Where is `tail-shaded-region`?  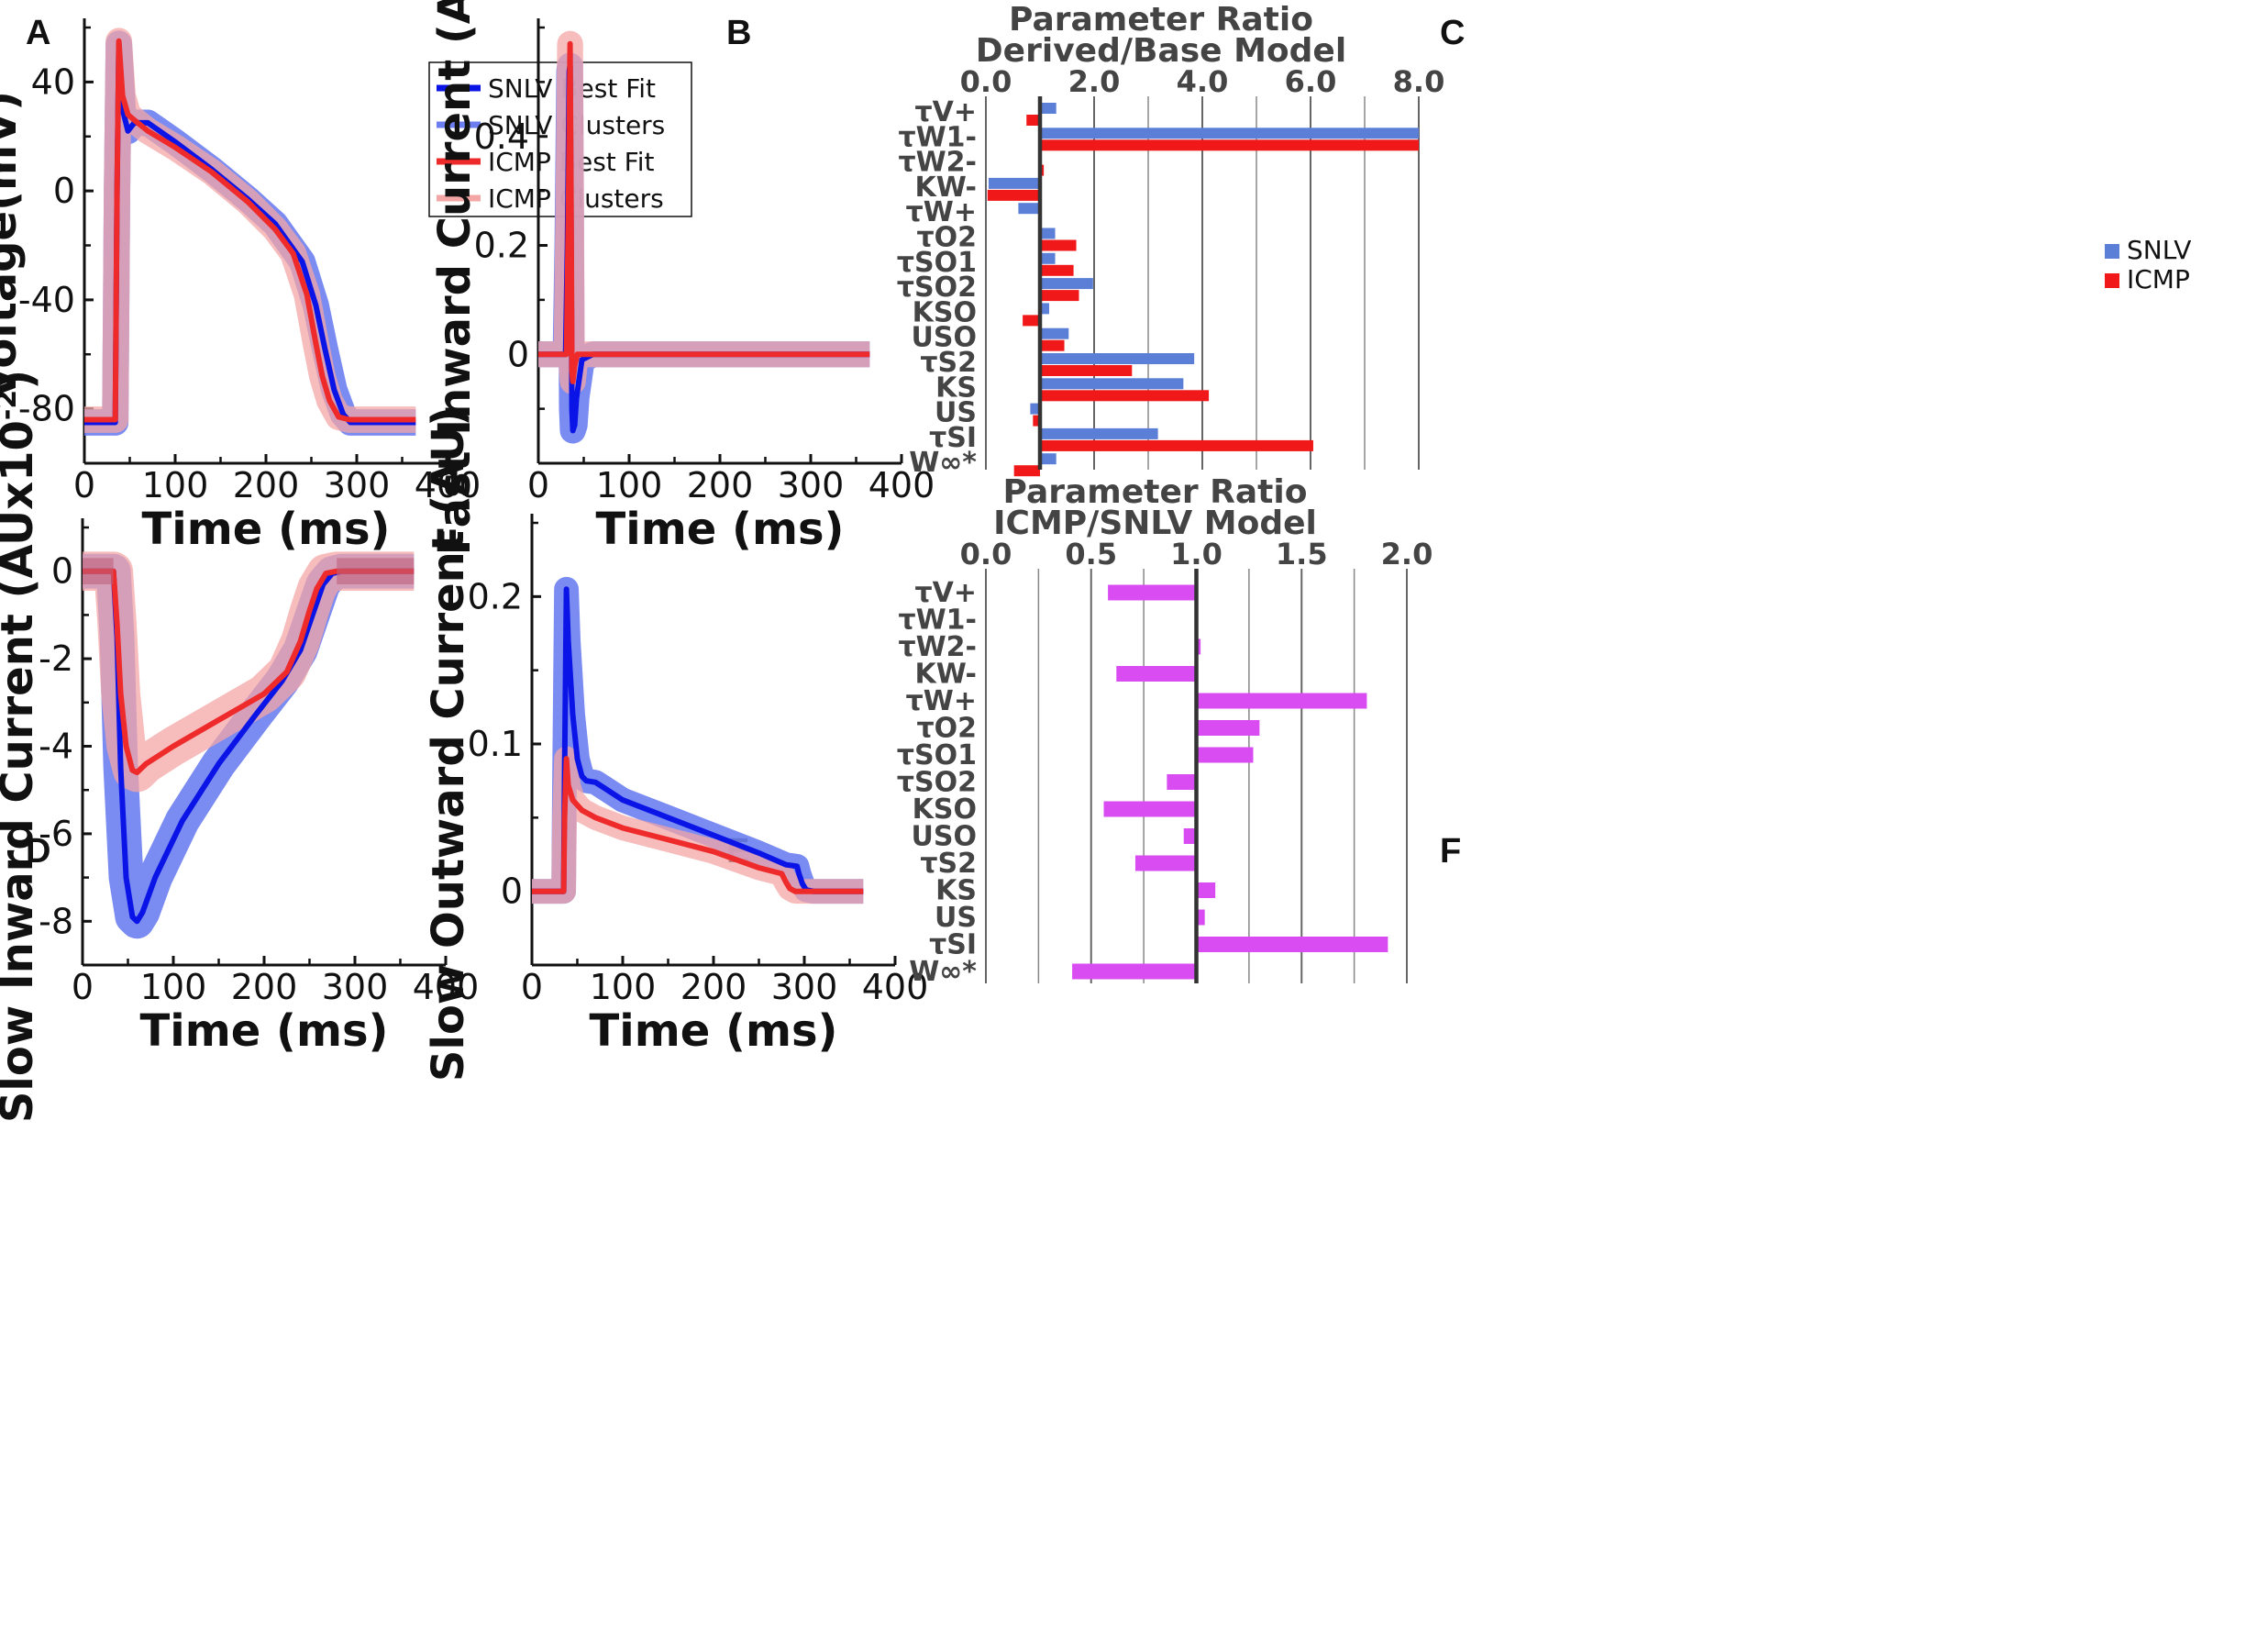
tail-shaded-region is located at coordinates (376, 572).